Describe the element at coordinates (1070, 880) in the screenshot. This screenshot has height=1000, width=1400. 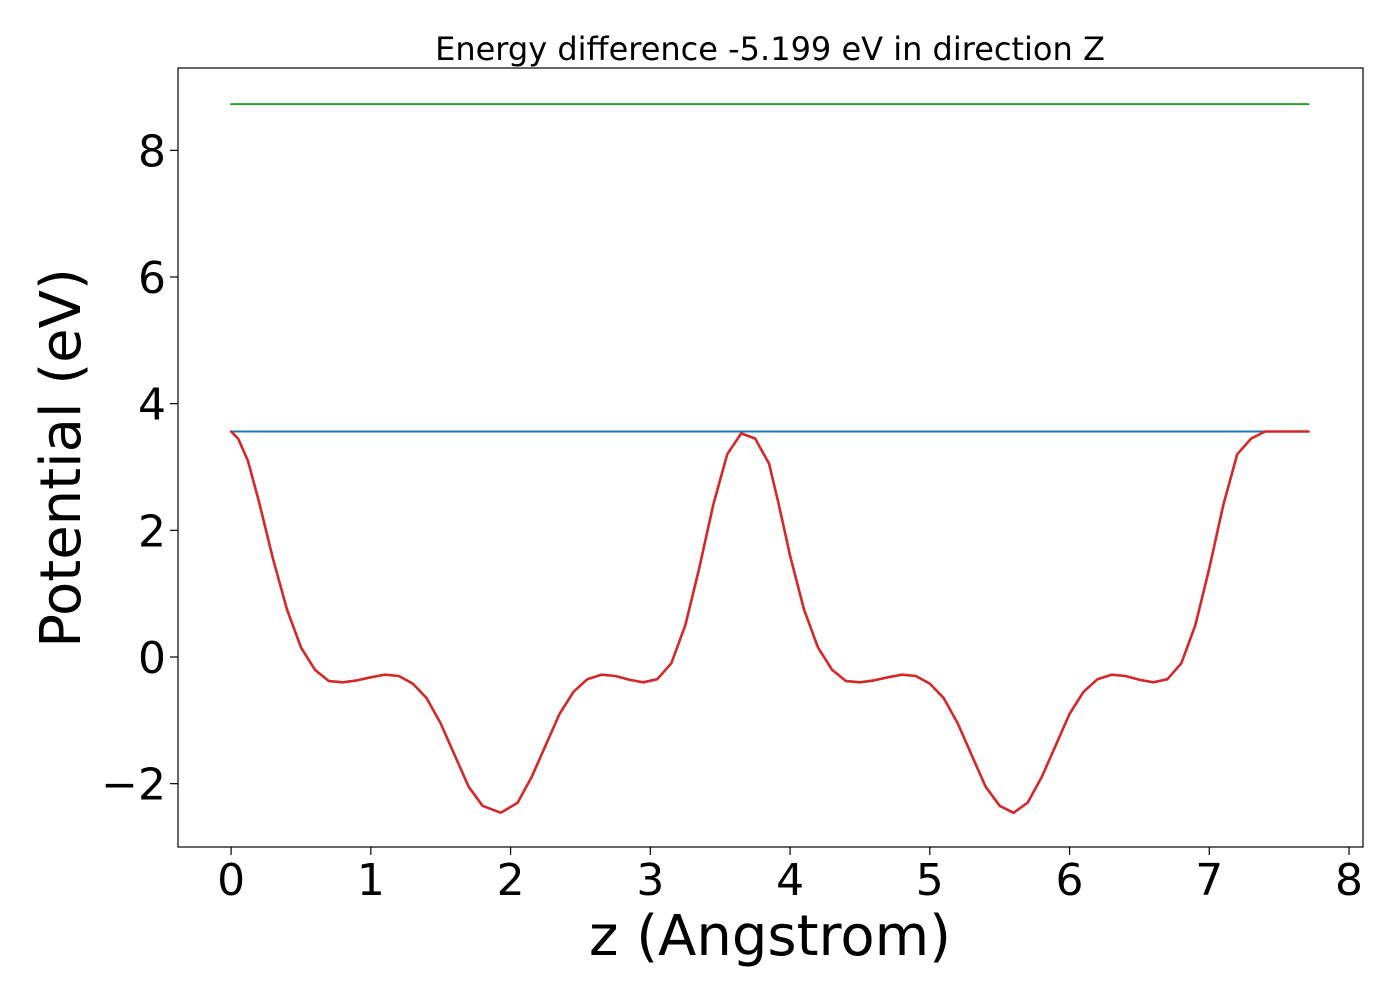
I see `x-tick-label: 6` at that location.